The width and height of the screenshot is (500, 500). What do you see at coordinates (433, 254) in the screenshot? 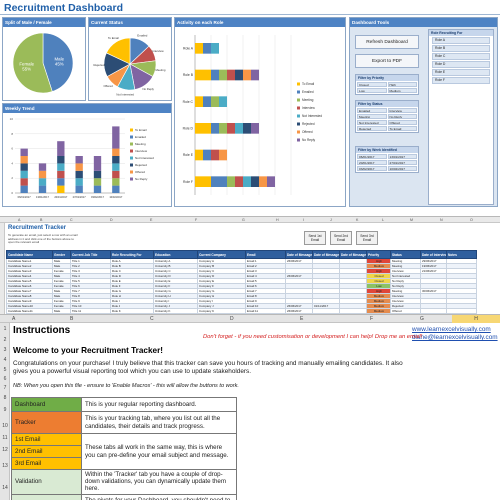
I see `table-header-cell: Date of Interview` at bounding box center [433, 254].